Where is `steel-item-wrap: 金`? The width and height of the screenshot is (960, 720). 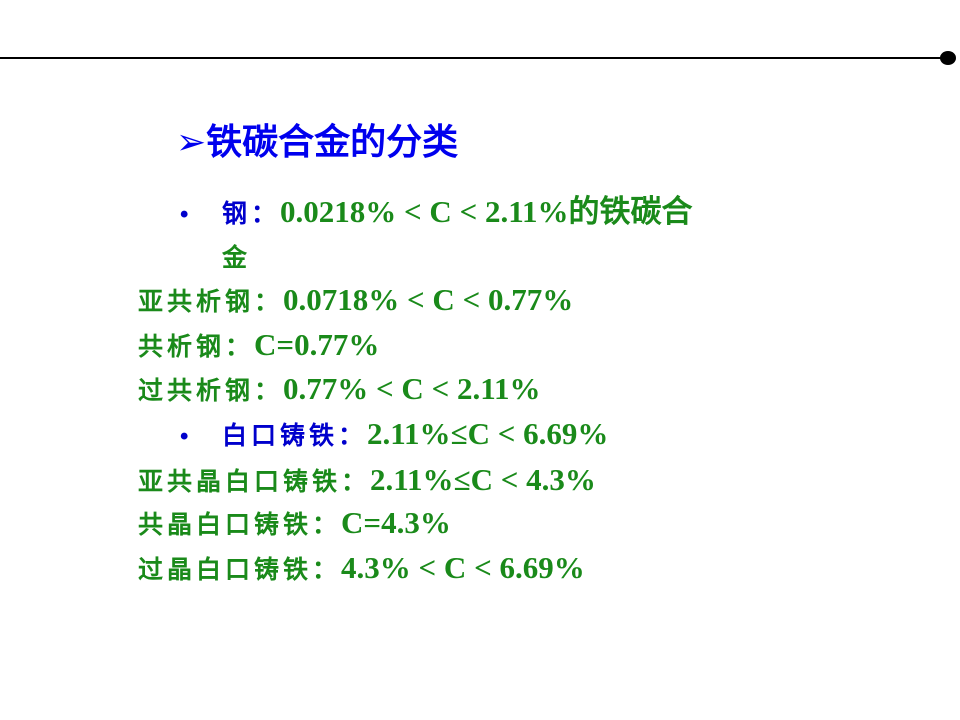
steel-item-wrap: 金 is located at coordinates (236, 257).